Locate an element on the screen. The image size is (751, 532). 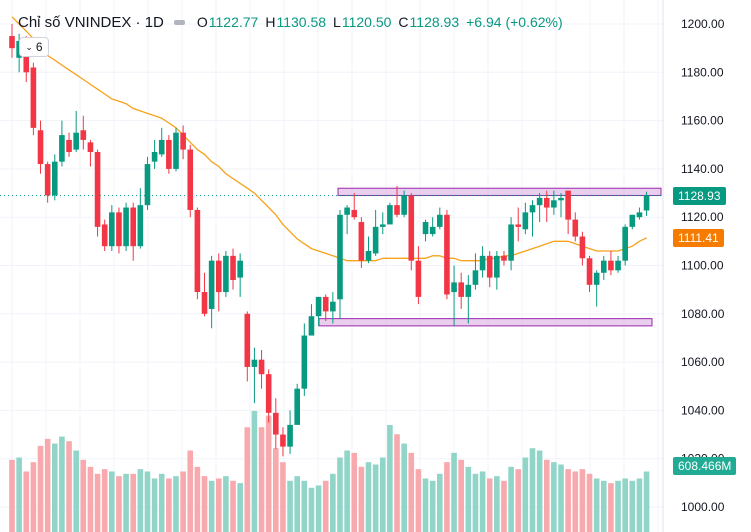
price-axis-tick: 1140.00 is located at coordinates (702, 169).